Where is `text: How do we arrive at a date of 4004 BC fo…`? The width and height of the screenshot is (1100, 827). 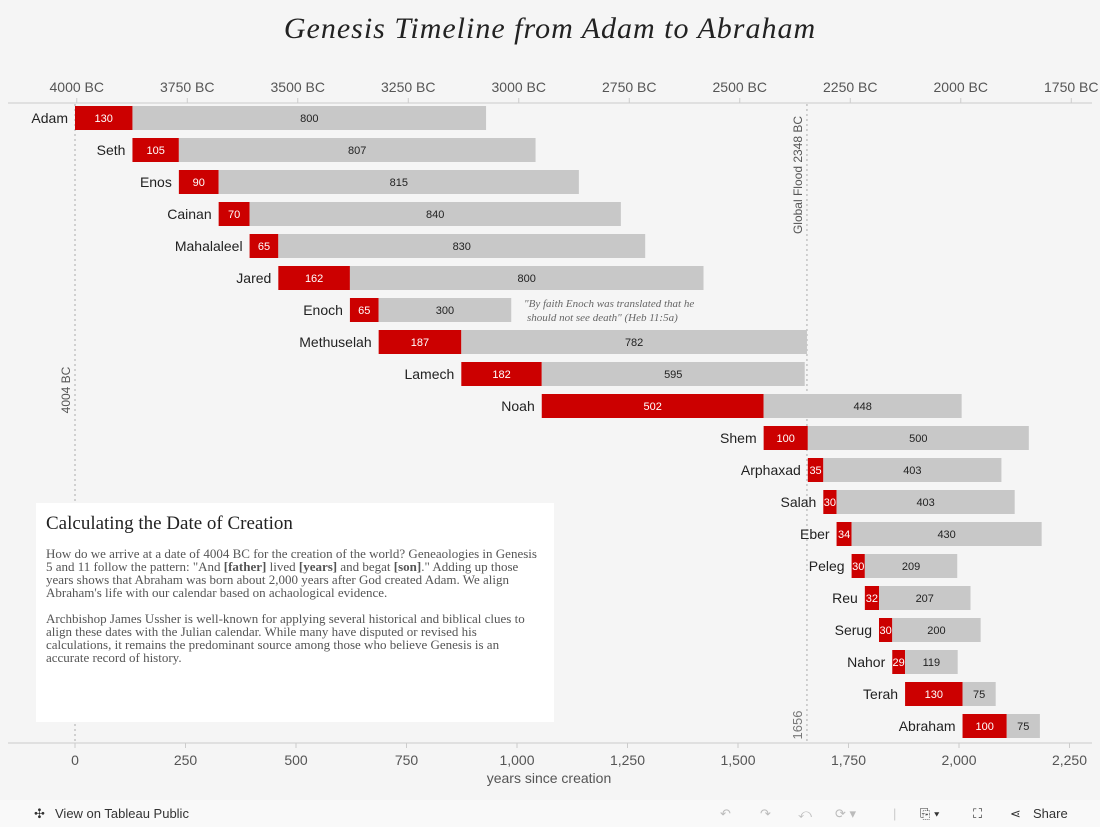 text: How do we arrive at a date of 4004 BC fo… is located at coordinates (291, 560).